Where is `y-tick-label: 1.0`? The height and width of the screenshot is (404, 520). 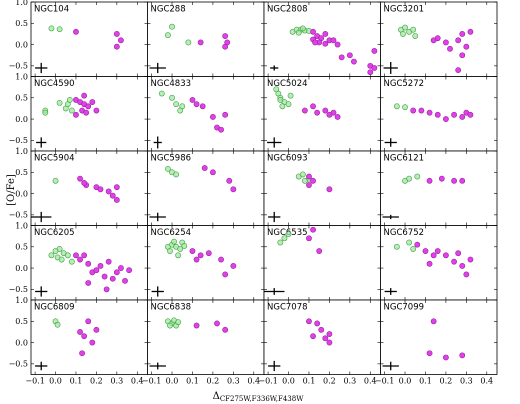 y-tick-label: 1.0 is located at coordinates (21, 3).